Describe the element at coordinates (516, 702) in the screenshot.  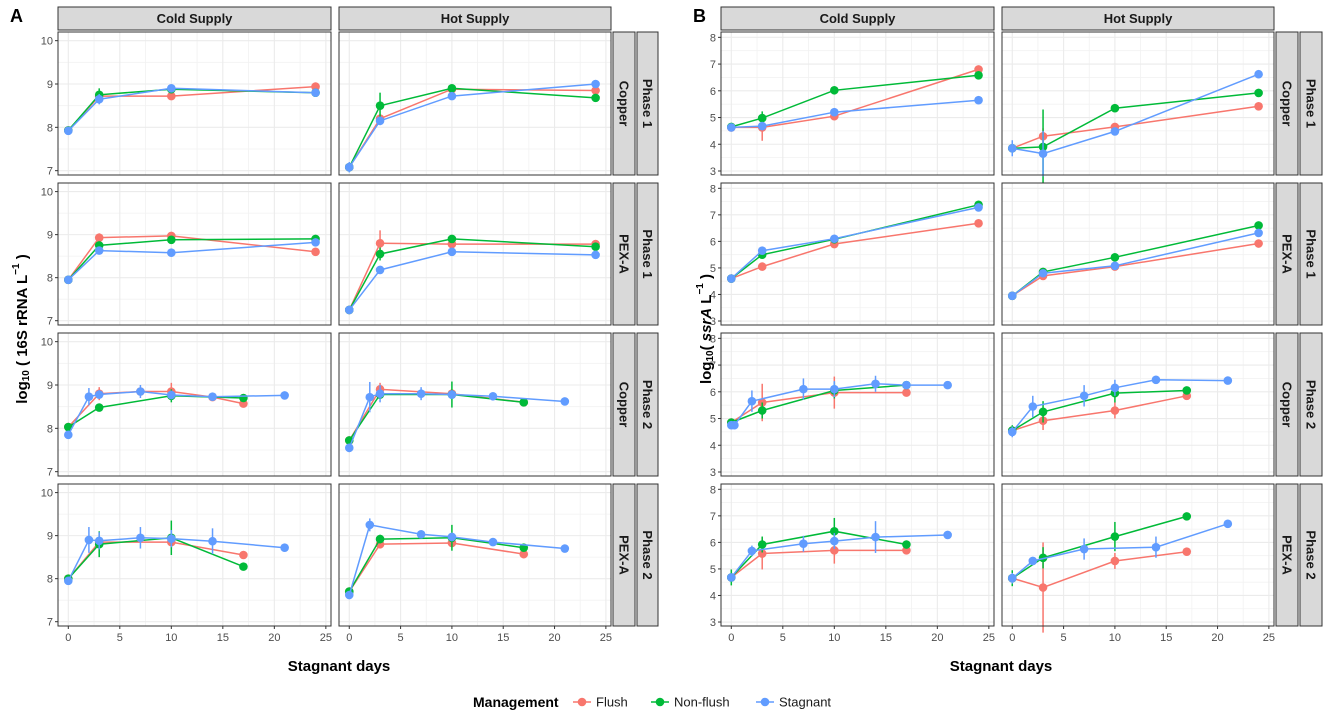
I see `legend-title: Management` at that location.